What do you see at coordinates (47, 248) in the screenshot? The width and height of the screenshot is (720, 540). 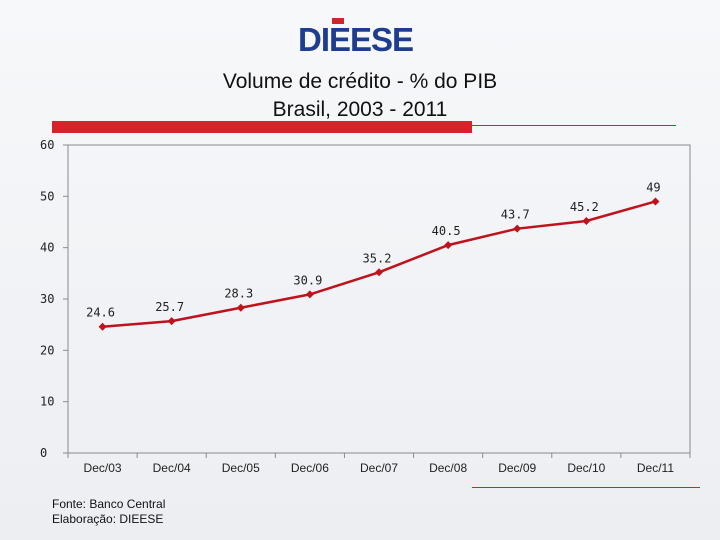 I see `y-tick-label: 40` at bounding box center [47, 248].